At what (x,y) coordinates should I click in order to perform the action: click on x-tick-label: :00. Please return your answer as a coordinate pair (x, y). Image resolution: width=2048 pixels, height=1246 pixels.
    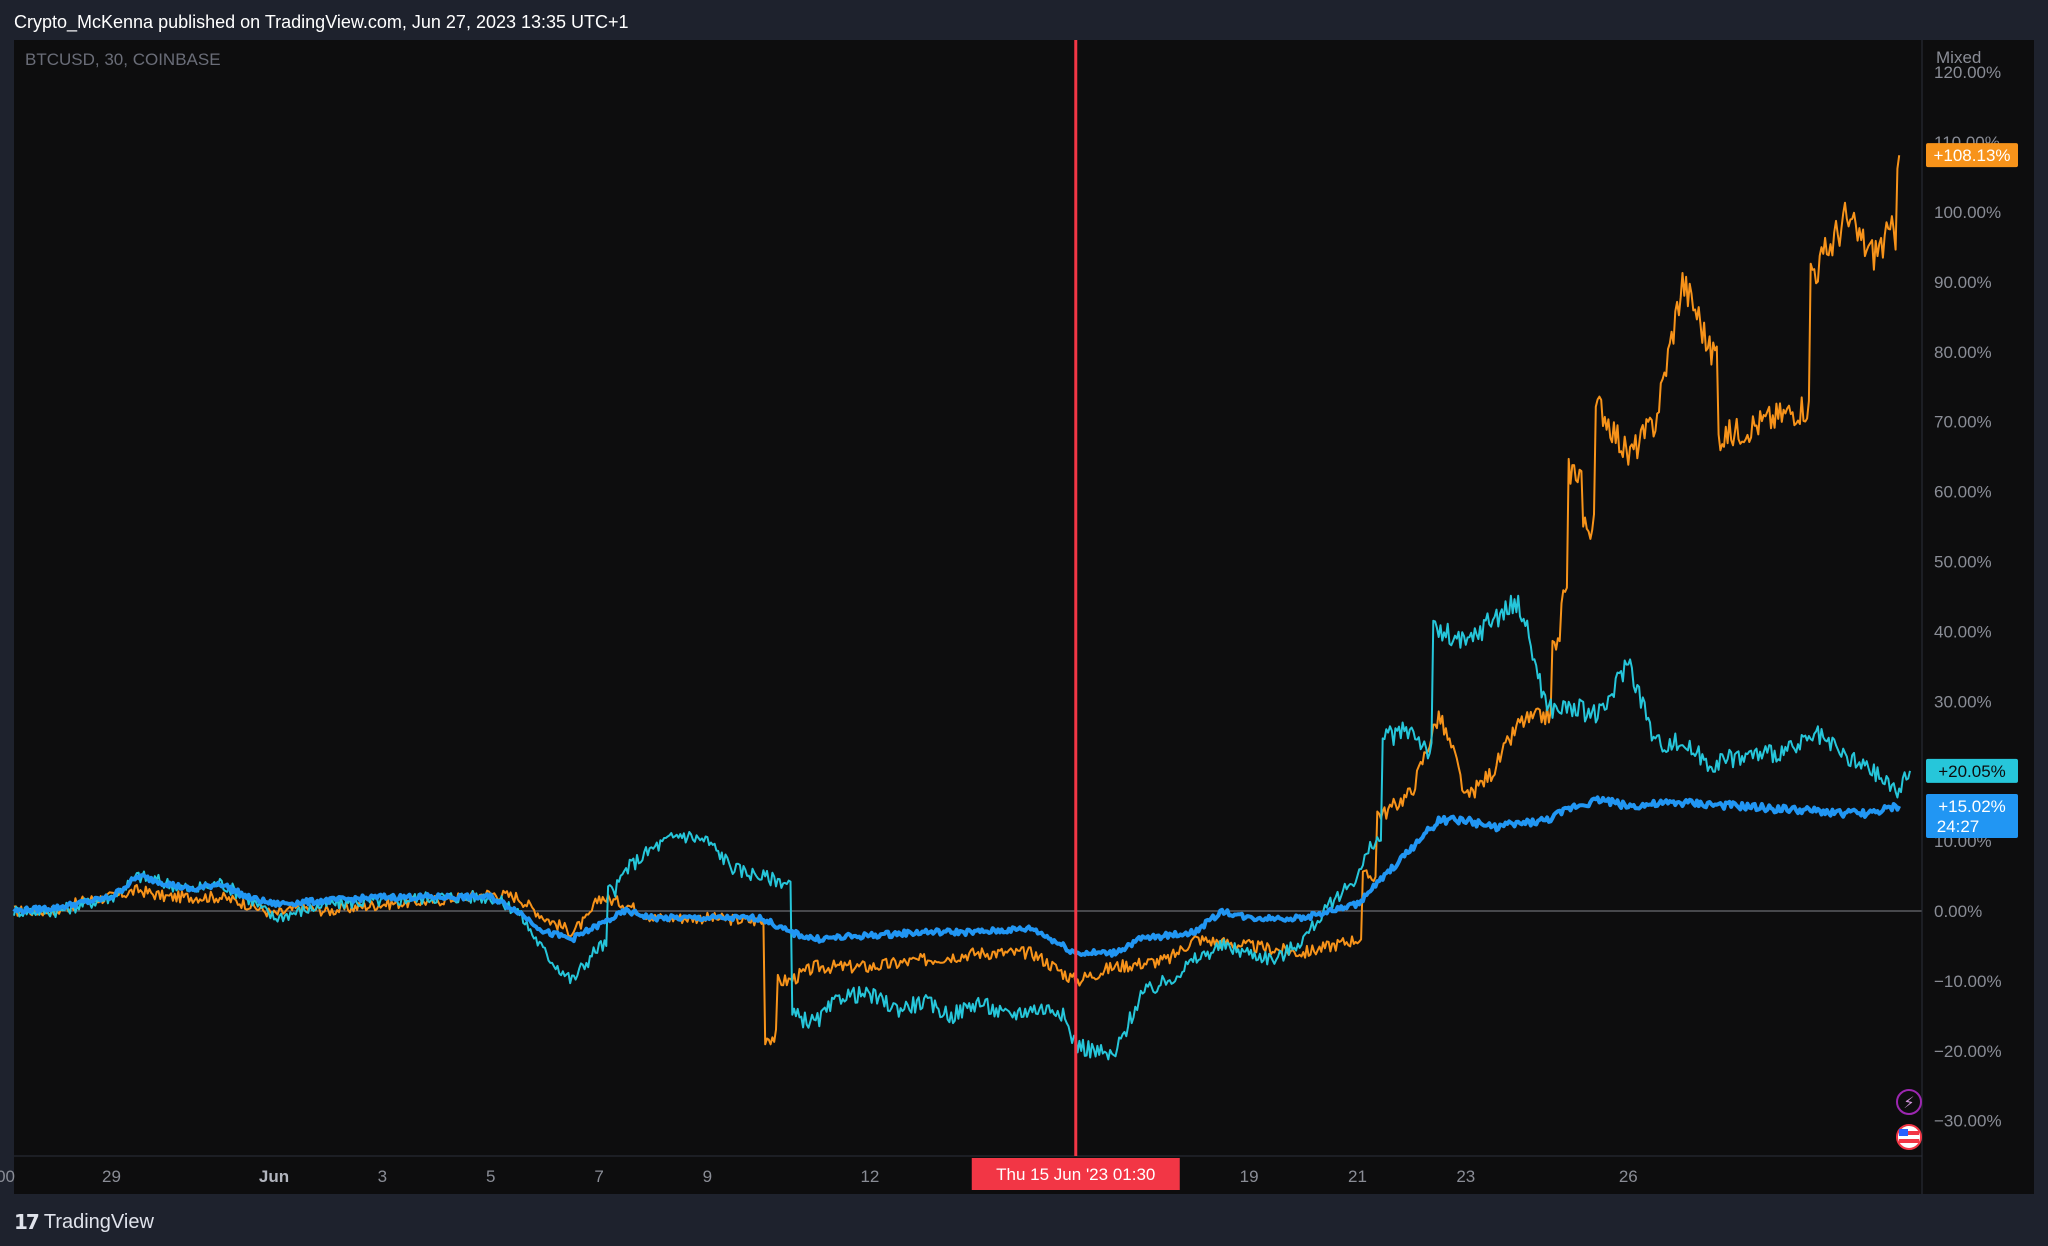
    Looking at the image, I should click on (7, 1176).